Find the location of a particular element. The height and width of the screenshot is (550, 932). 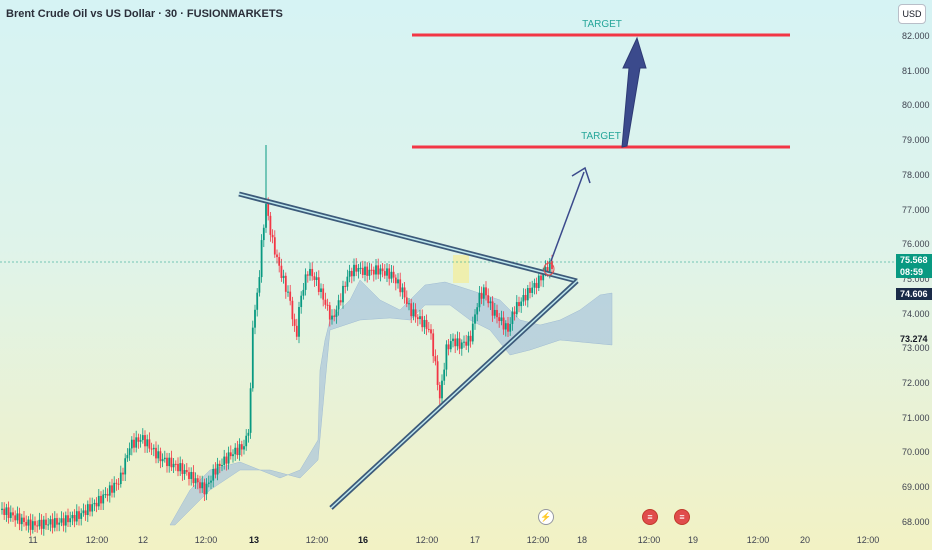

price-tick: 68.000 is located at coordinates (916, 521).